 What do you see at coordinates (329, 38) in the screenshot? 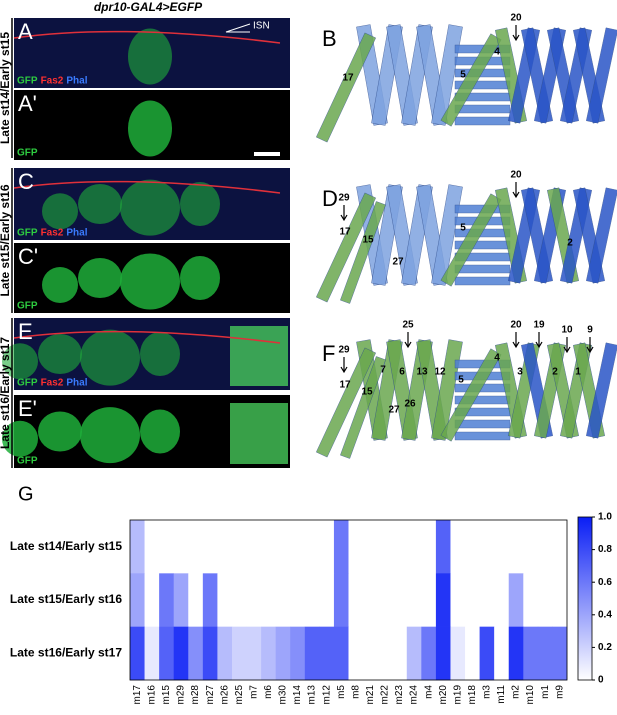
I see `panel-label: B` at bounding box center [329, 38].